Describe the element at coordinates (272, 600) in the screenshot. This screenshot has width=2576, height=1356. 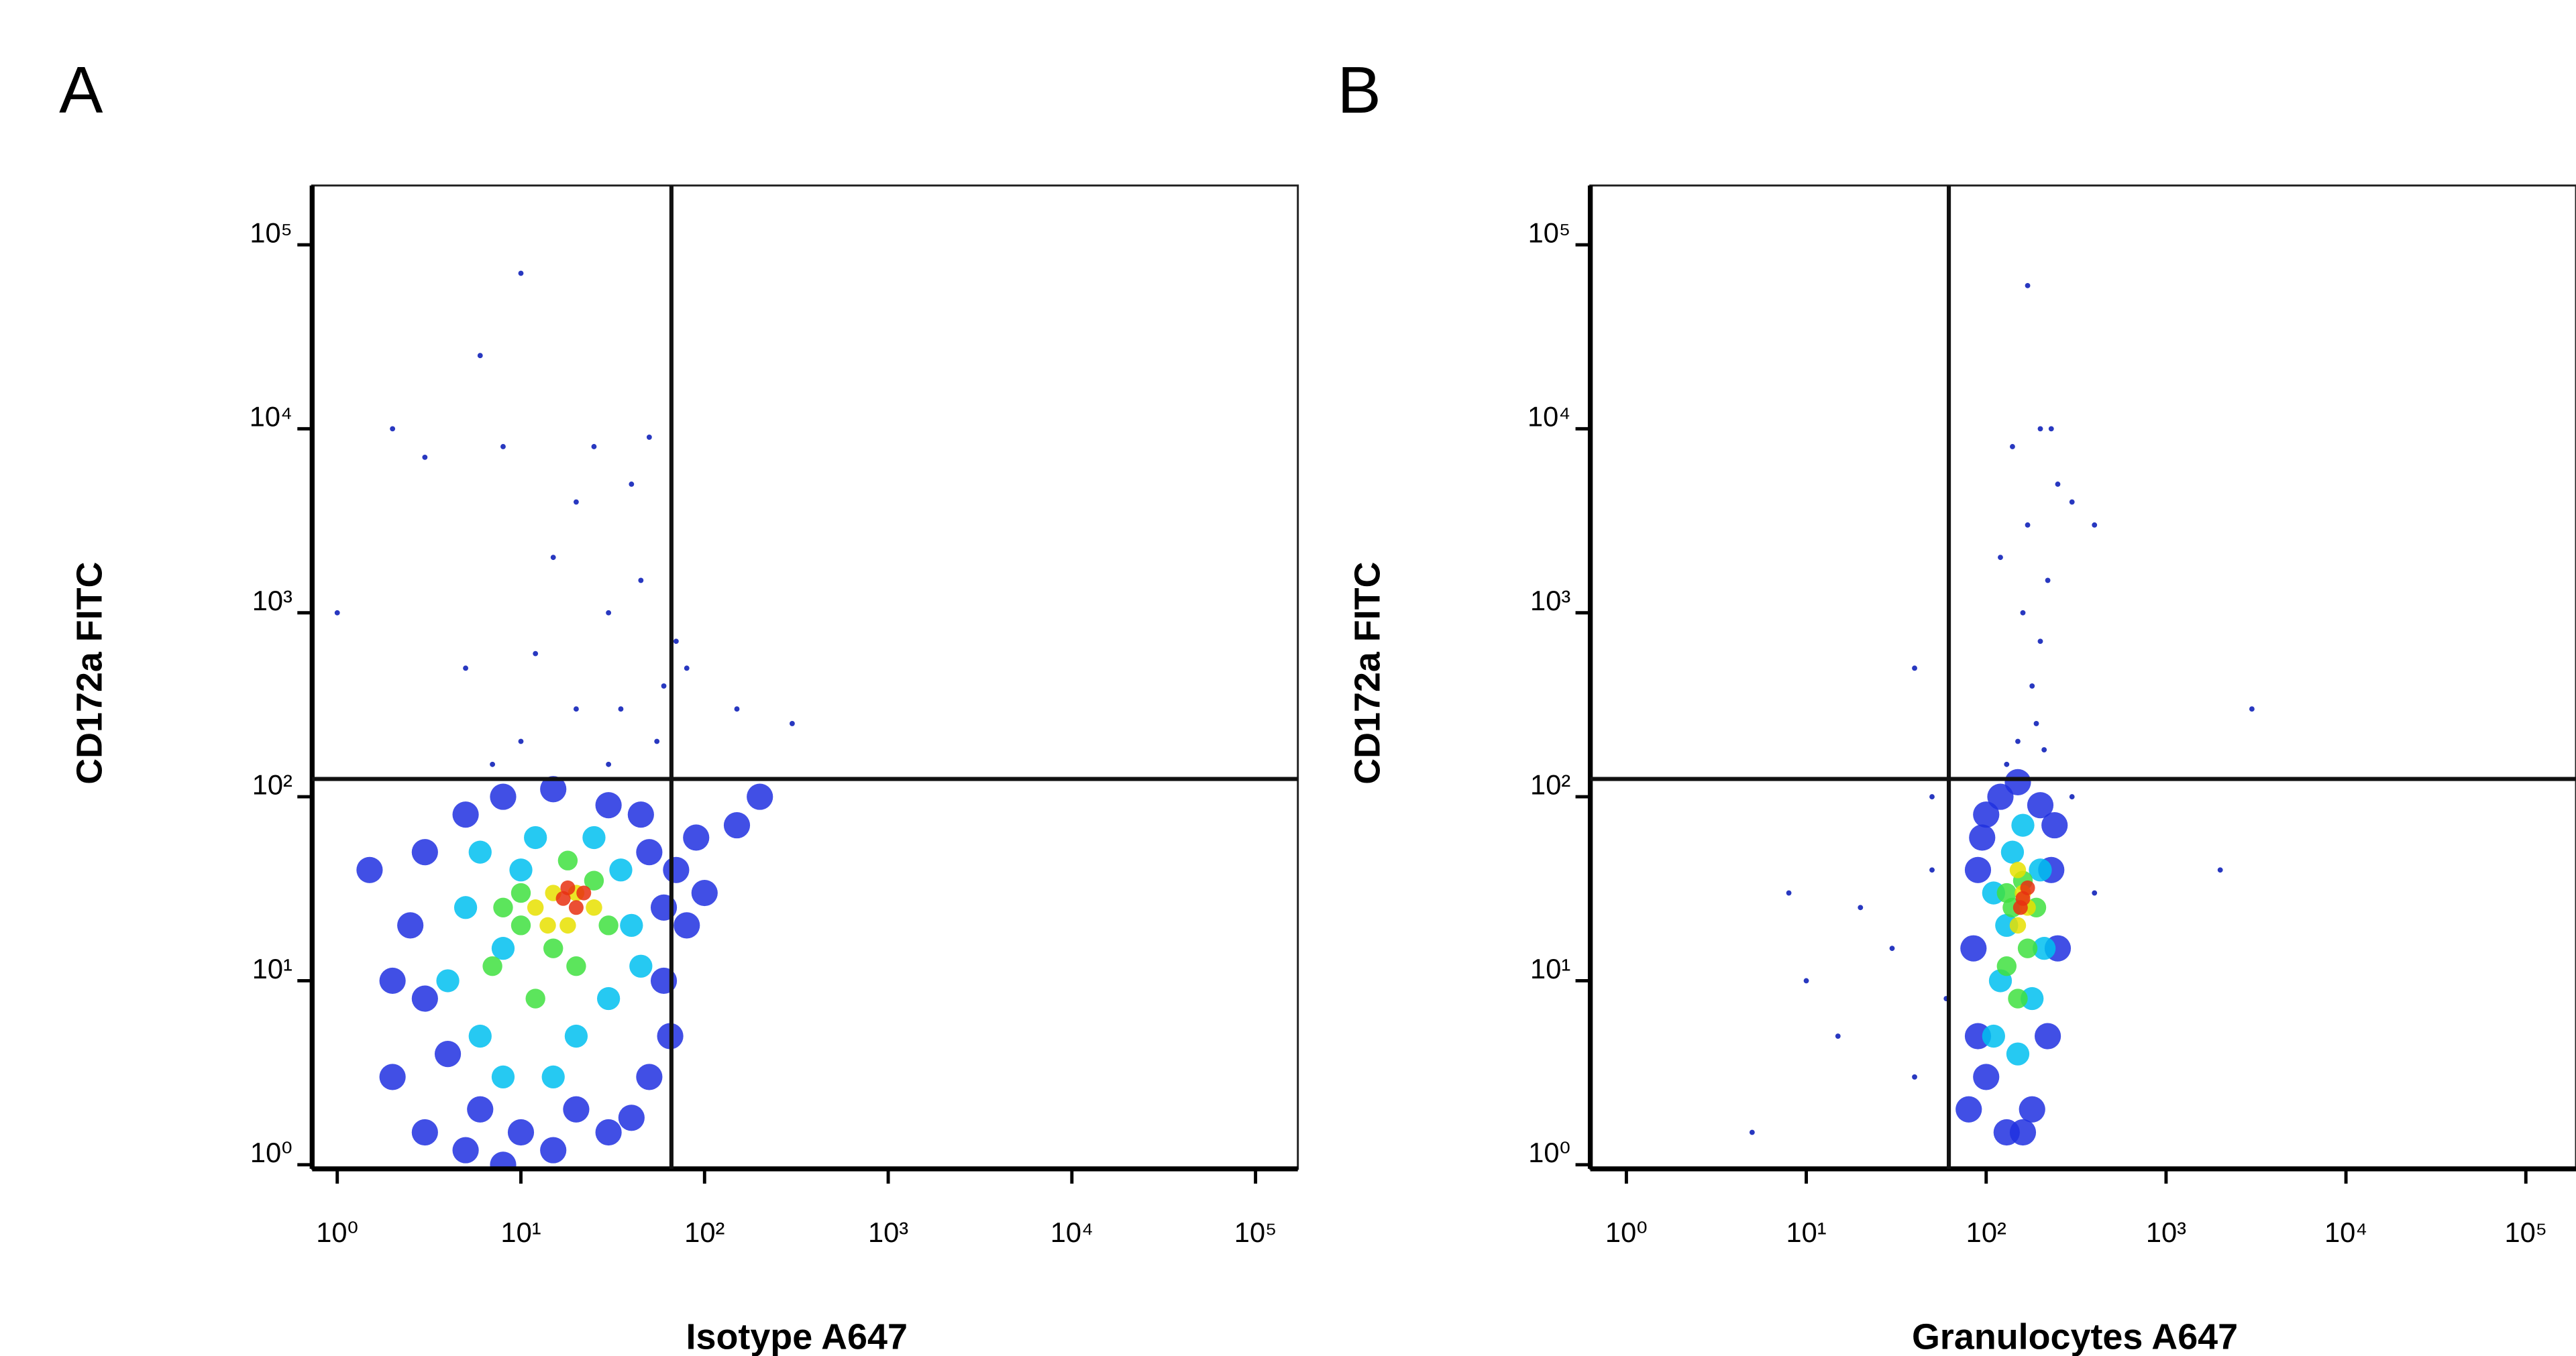
I see `y-tick-label: 10³` at that location.